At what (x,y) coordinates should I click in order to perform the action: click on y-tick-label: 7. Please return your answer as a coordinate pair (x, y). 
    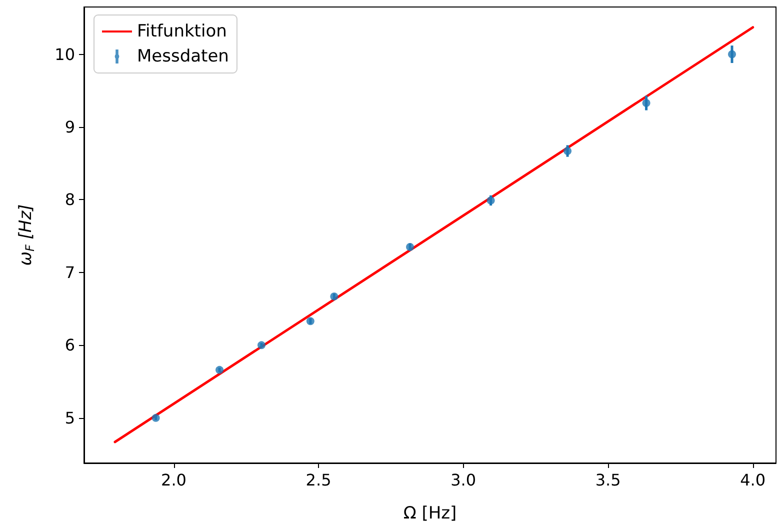
    Looking at the image, I should click on (69, 272).